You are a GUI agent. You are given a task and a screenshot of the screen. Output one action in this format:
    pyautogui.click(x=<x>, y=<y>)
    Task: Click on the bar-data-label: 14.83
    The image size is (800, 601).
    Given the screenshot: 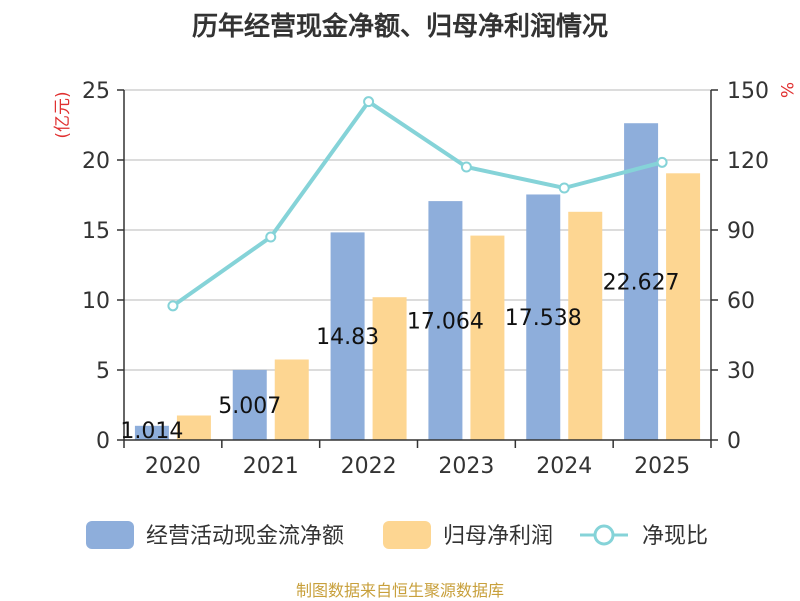 What is the action you would take?
    pyautogui.click(x=347, y=337)
    